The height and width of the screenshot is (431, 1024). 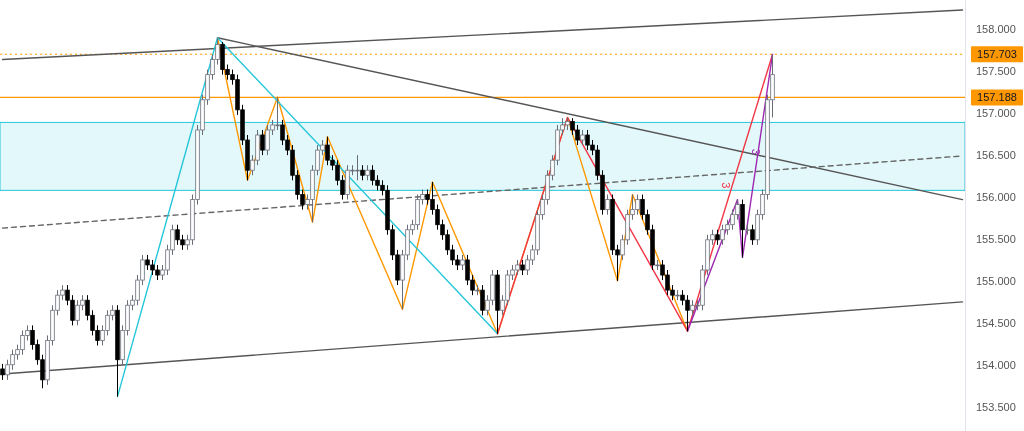 I want to click on y-tick-label: 155.000, so click(x=996, y=280).